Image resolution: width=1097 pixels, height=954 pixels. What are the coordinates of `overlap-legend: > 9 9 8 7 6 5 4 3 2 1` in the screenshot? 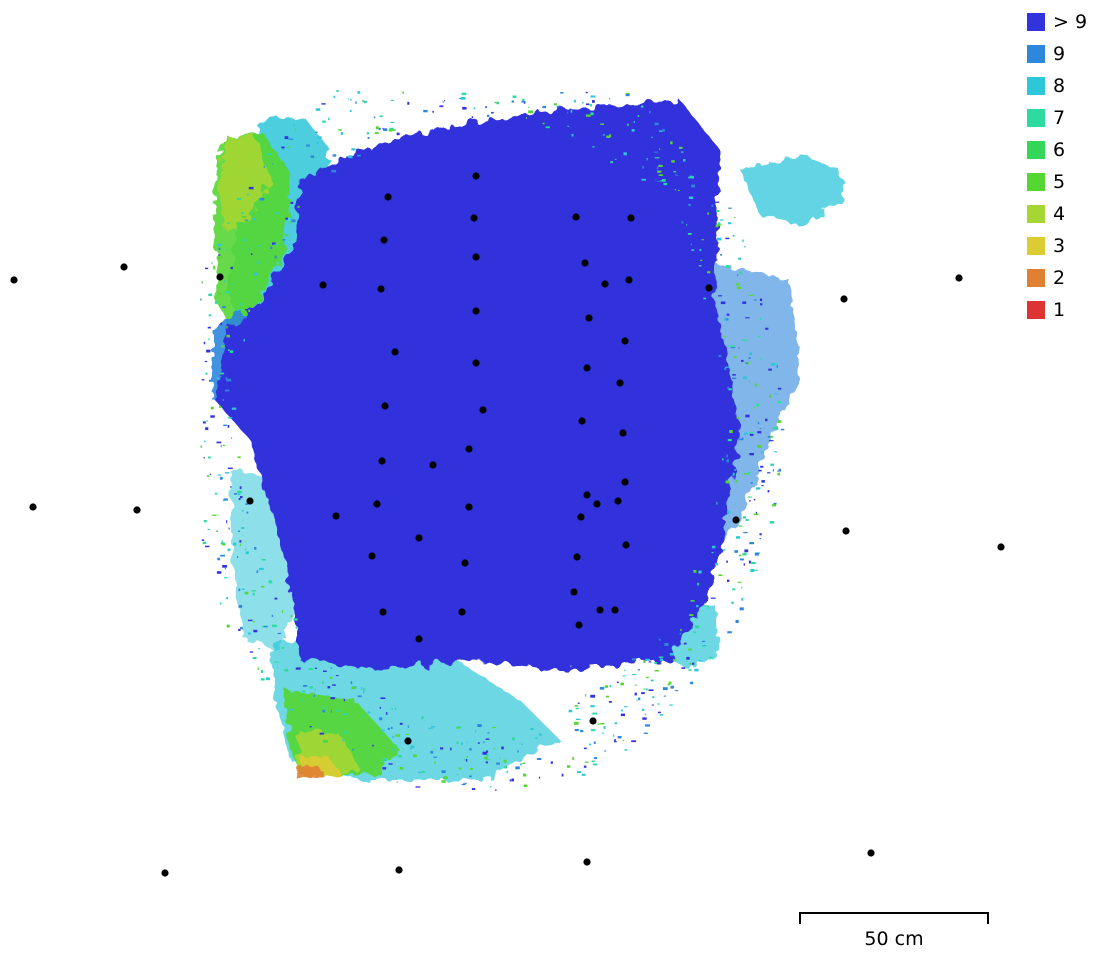 It's located at (1057, 166).